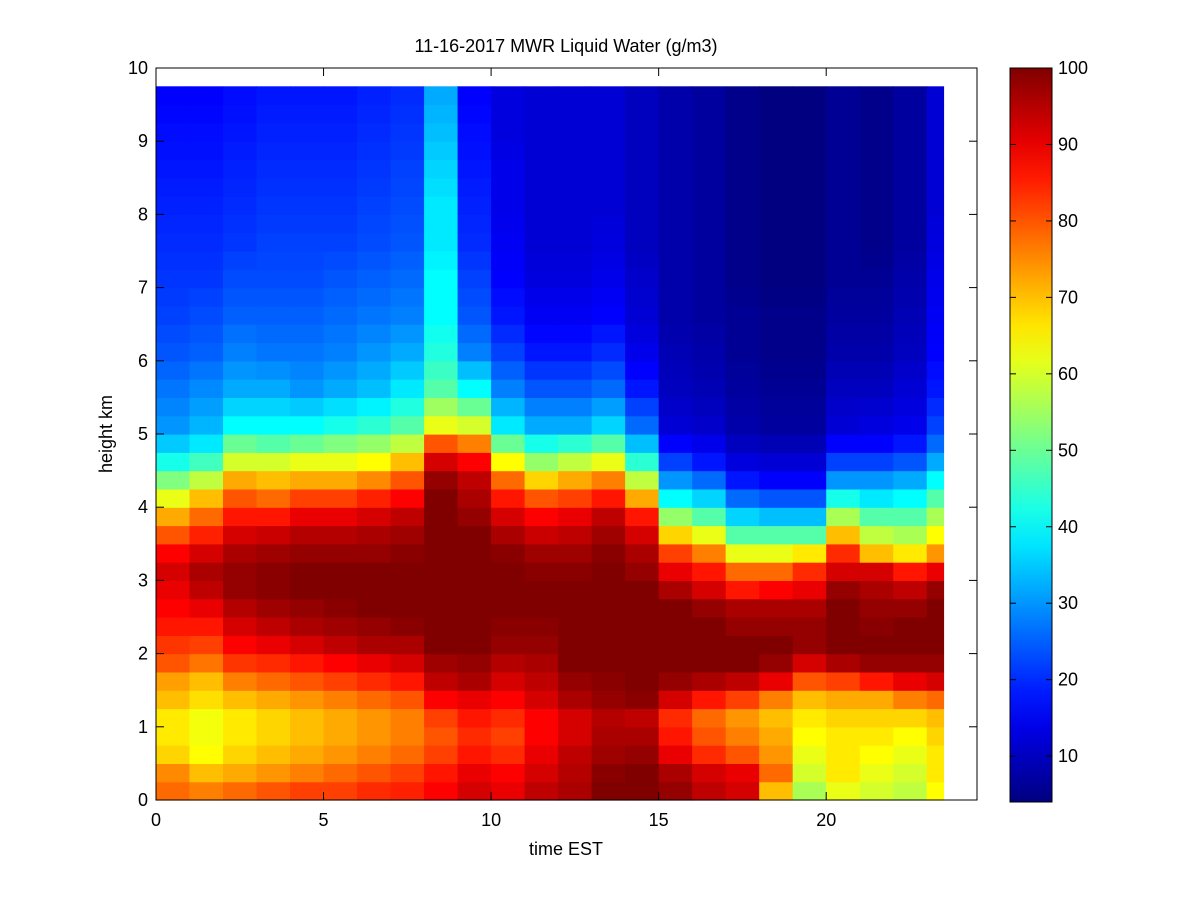 Image resolution: width=1200 pixels, height=900 pixels. Describe the element at coordinates (1068, 297) in the screenshot. I see `colorbar-tick-label: 70` at that location.